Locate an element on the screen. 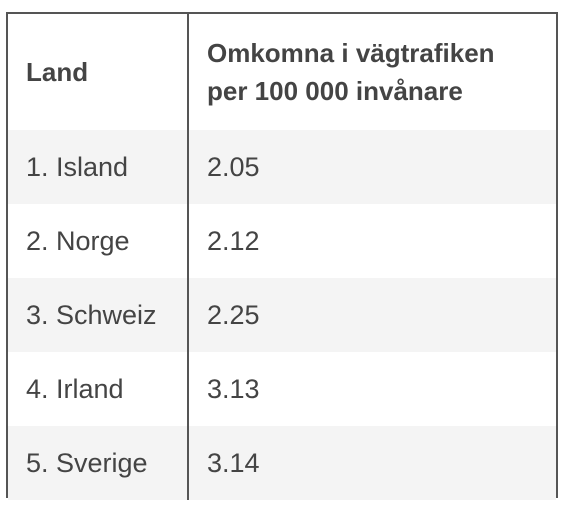  cell-value: 2.25 is located at coordinates (372, 315).